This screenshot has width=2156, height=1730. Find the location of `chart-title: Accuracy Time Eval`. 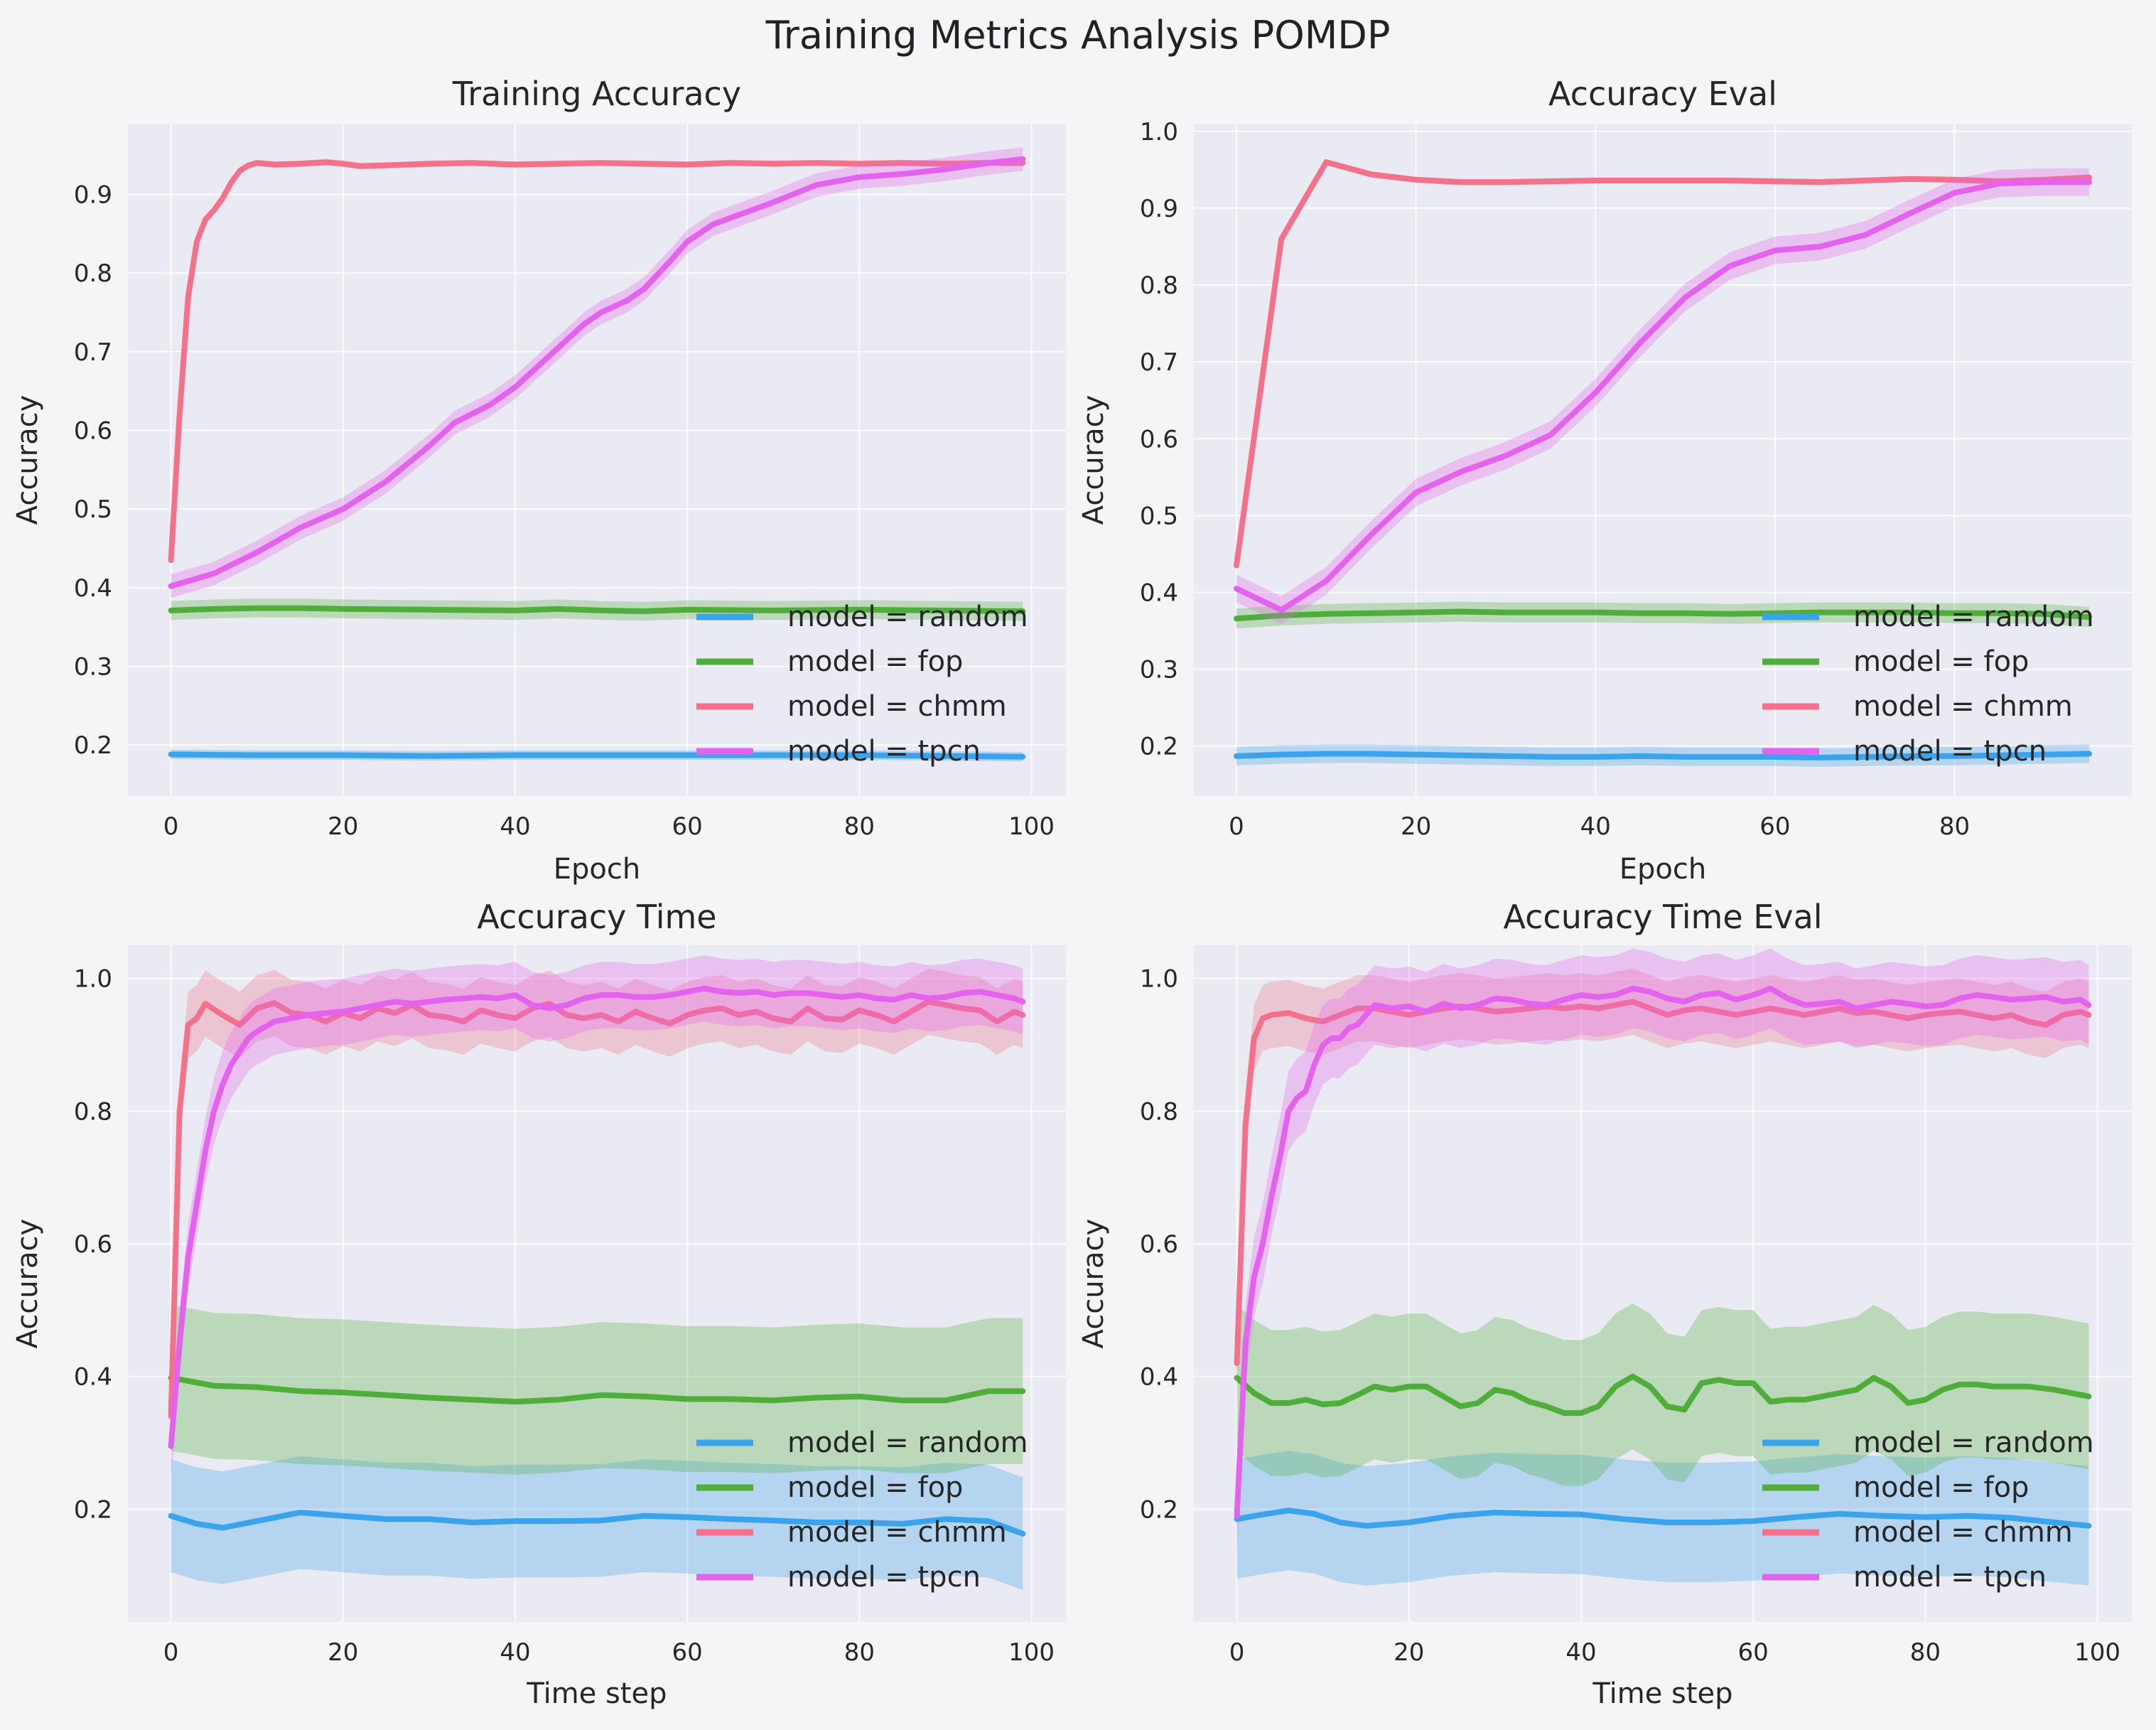

chart-title: Accuracy Time Eval is located at coordinates (1663, 917).